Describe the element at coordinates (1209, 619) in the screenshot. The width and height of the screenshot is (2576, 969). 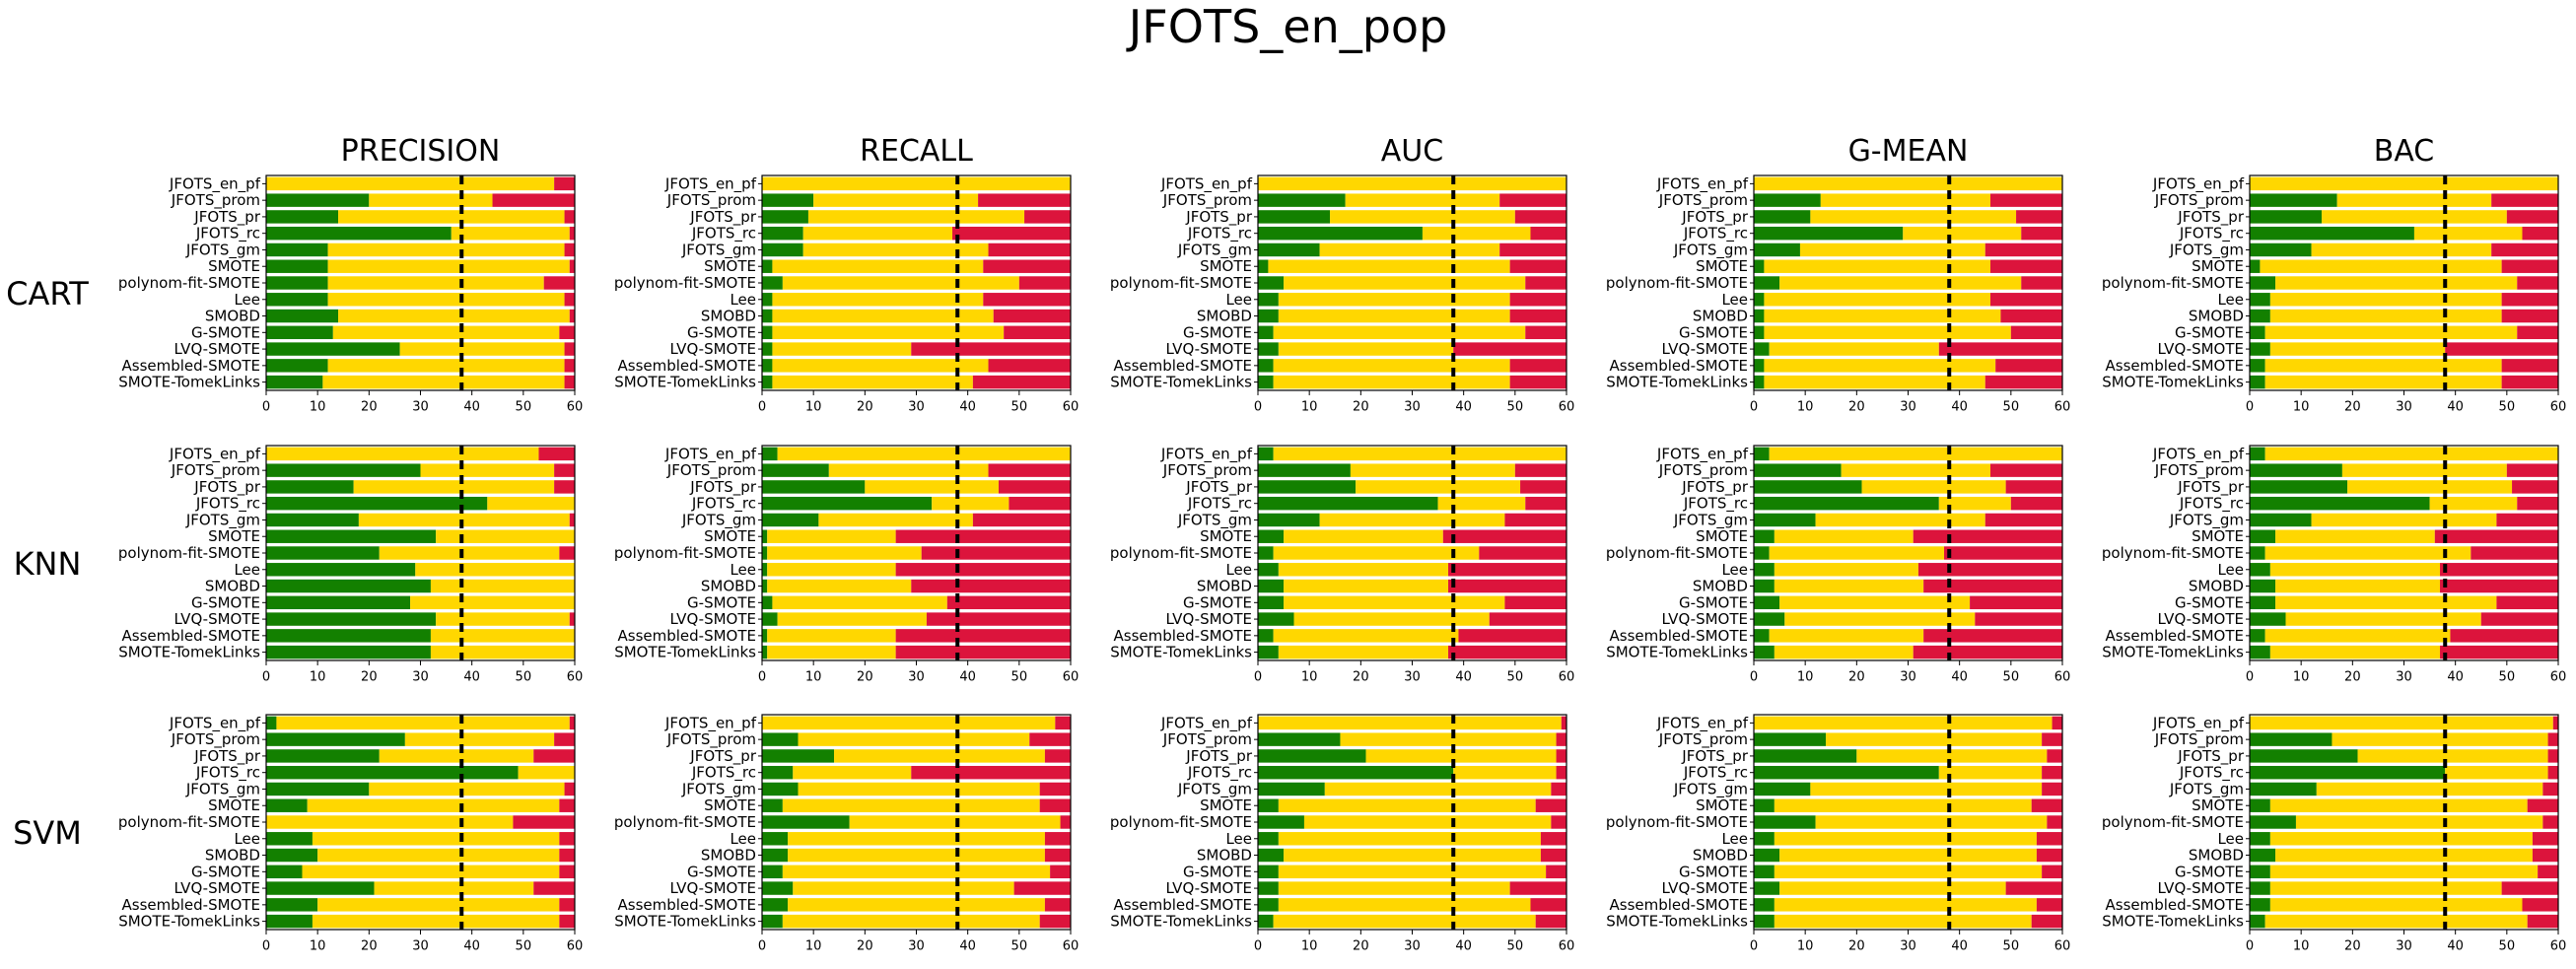
I see `y-tick-label: LVQ-SMOTE` at that location.